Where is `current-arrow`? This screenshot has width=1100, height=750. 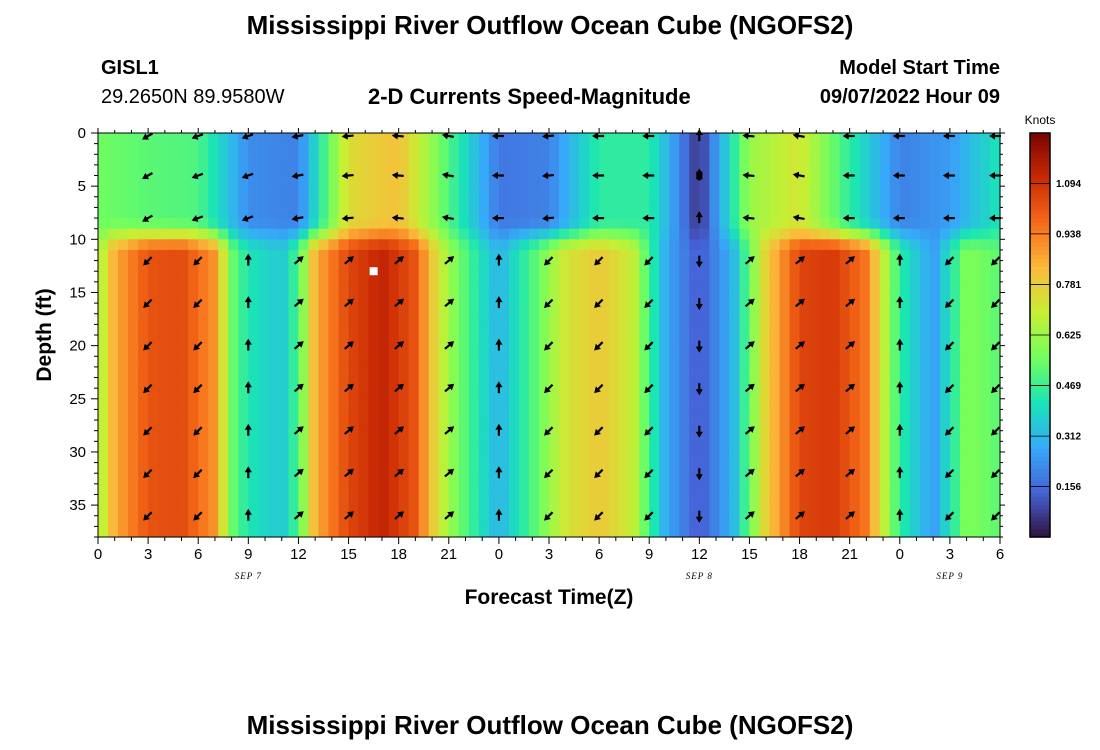
current-arrow is located at coordinates (297, 218).